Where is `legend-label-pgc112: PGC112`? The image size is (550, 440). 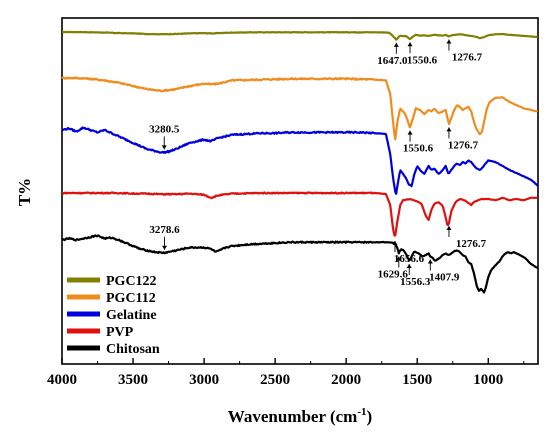
legend-label-pgc112: PGC112 is located at coordinates (131, 298).